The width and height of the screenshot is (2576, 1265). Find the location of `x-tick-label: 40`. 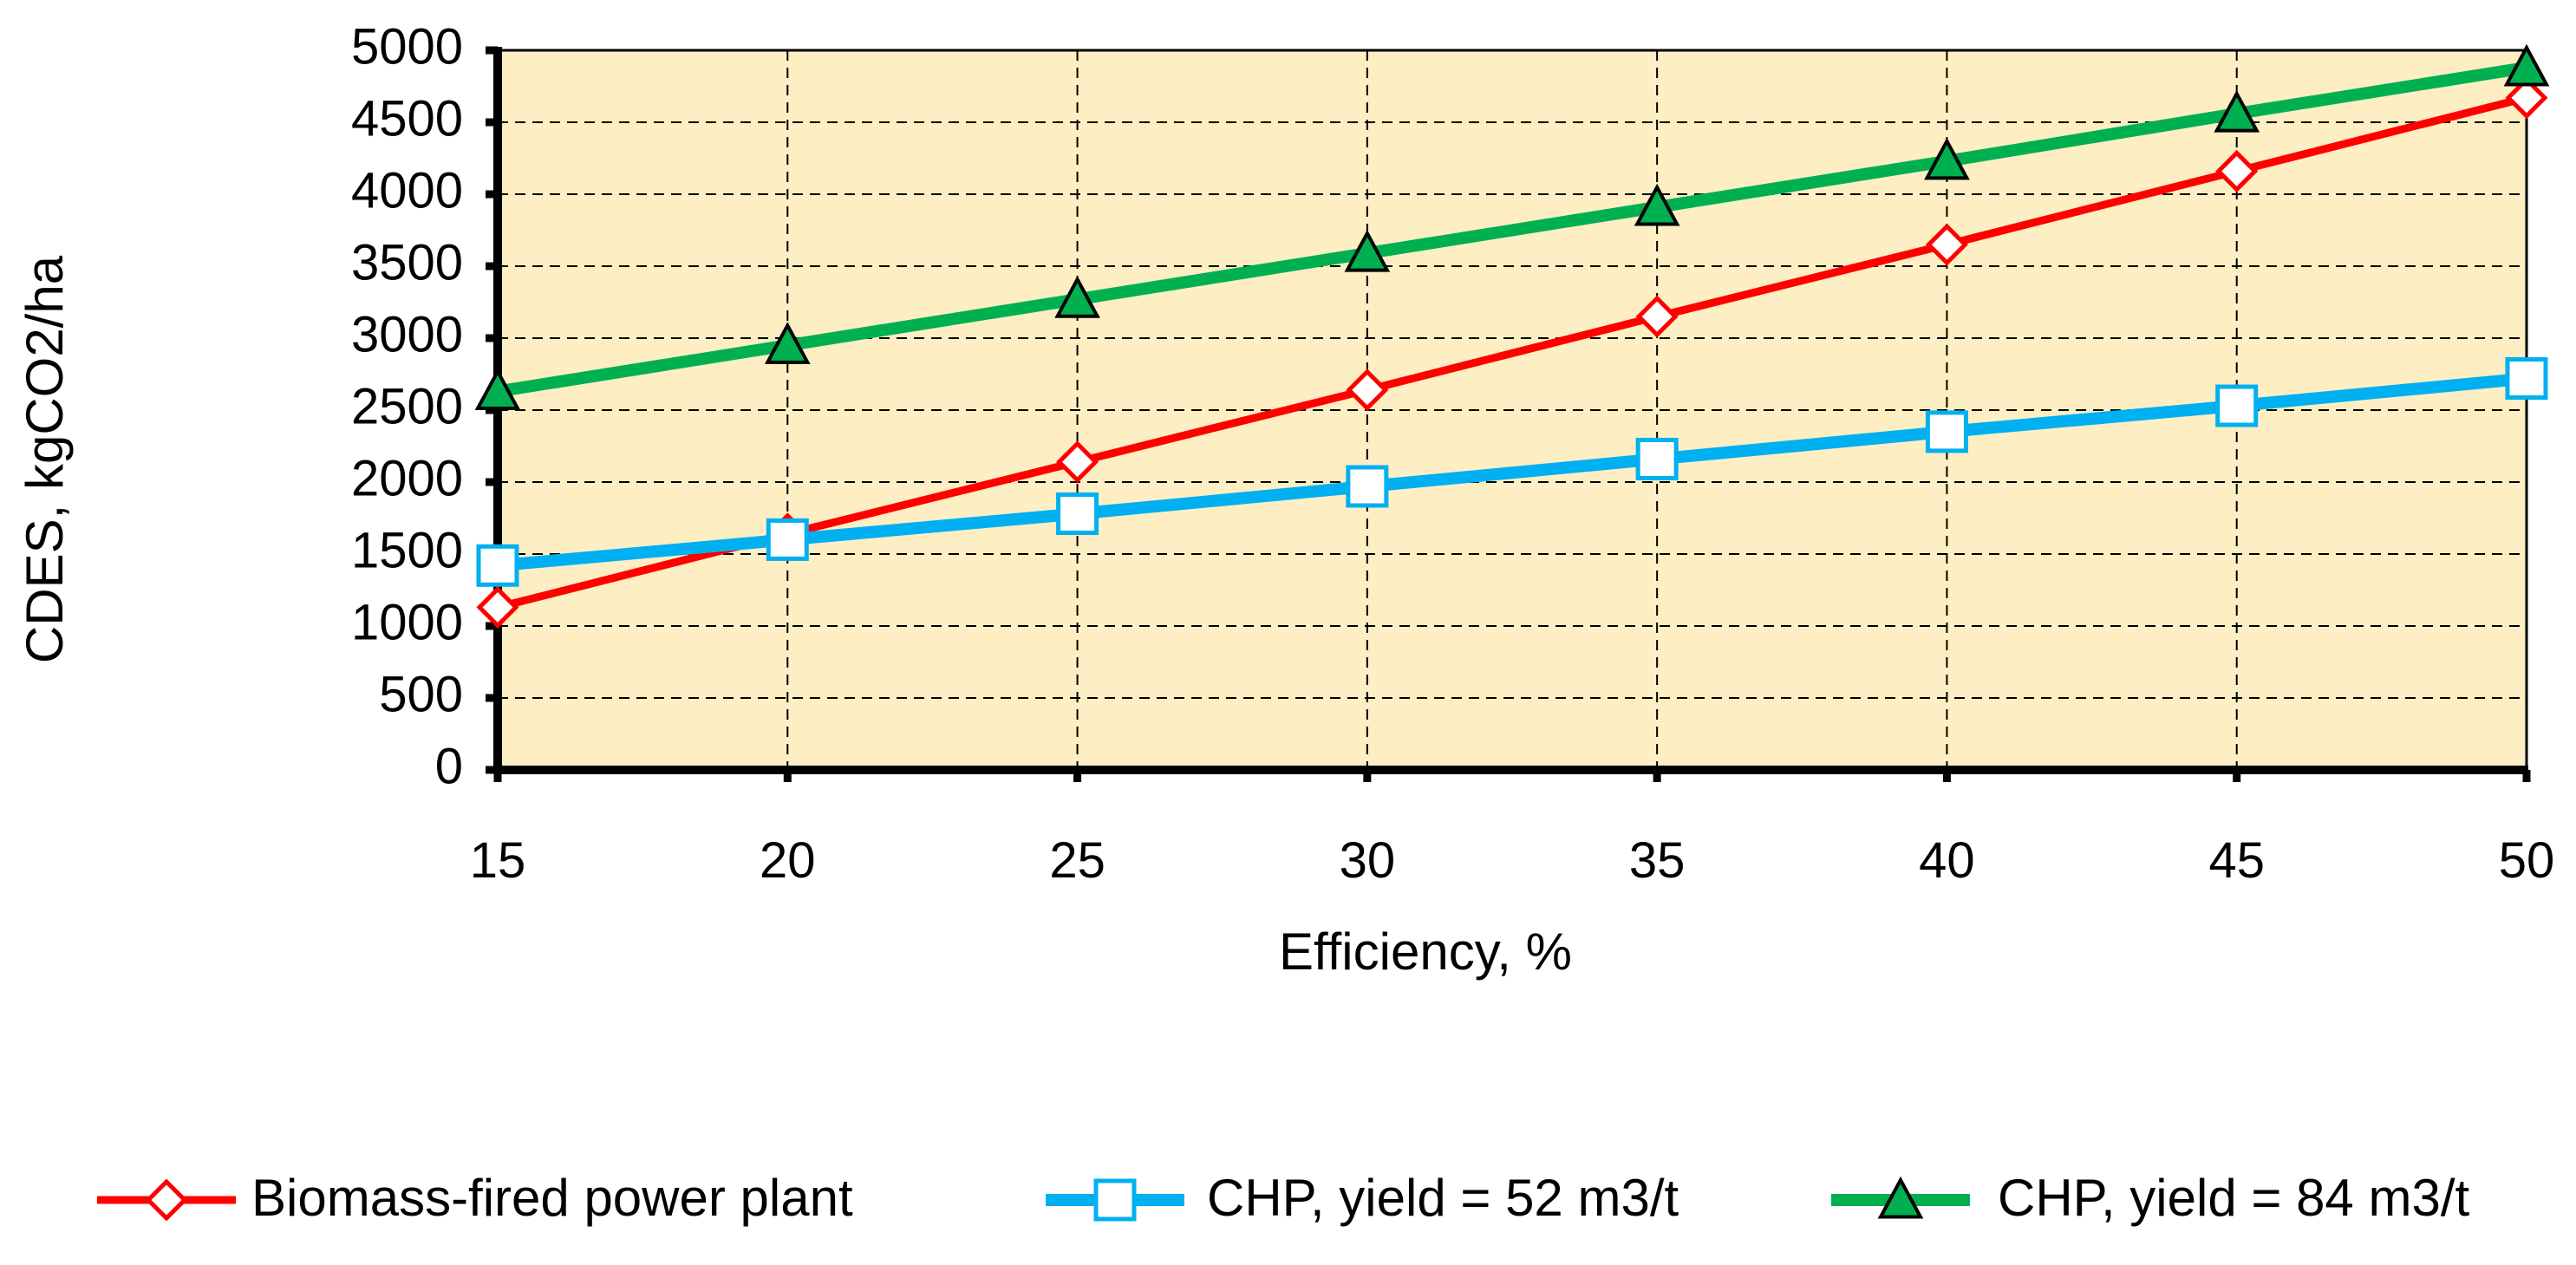

x-tick-label: 40 is located at coordinates (1947, 860).